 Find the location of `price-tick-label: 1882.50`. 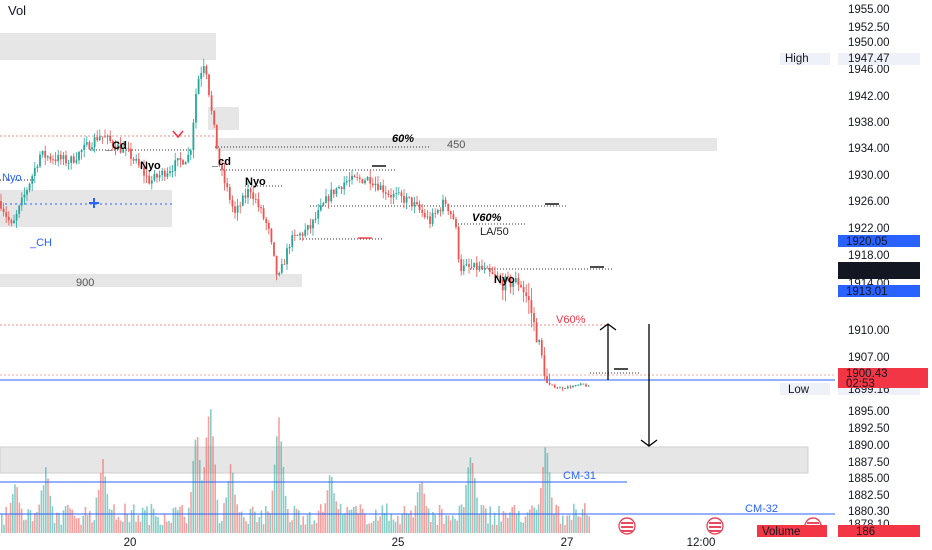

price-tick-label: 1882.50 is located at coordinates (869, 496).